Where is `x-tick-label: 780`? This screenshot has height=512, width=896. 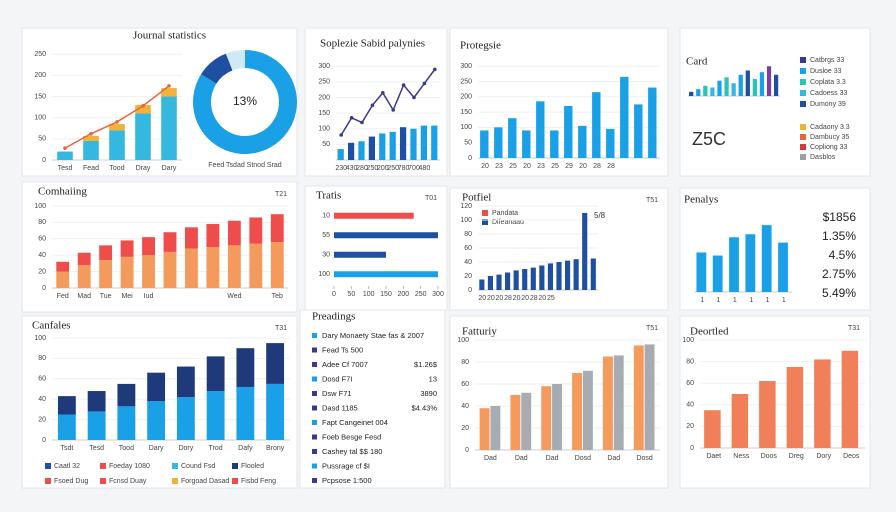 x-tick-label: 780 is located at coordinates (404, 168).